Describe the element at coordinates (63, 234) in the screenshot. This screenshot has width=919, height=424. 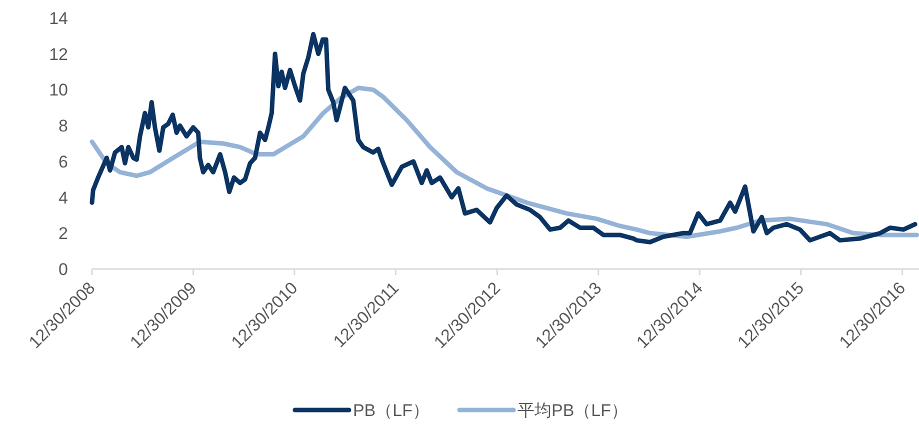
I see `y-tick-label: 2` at that location.